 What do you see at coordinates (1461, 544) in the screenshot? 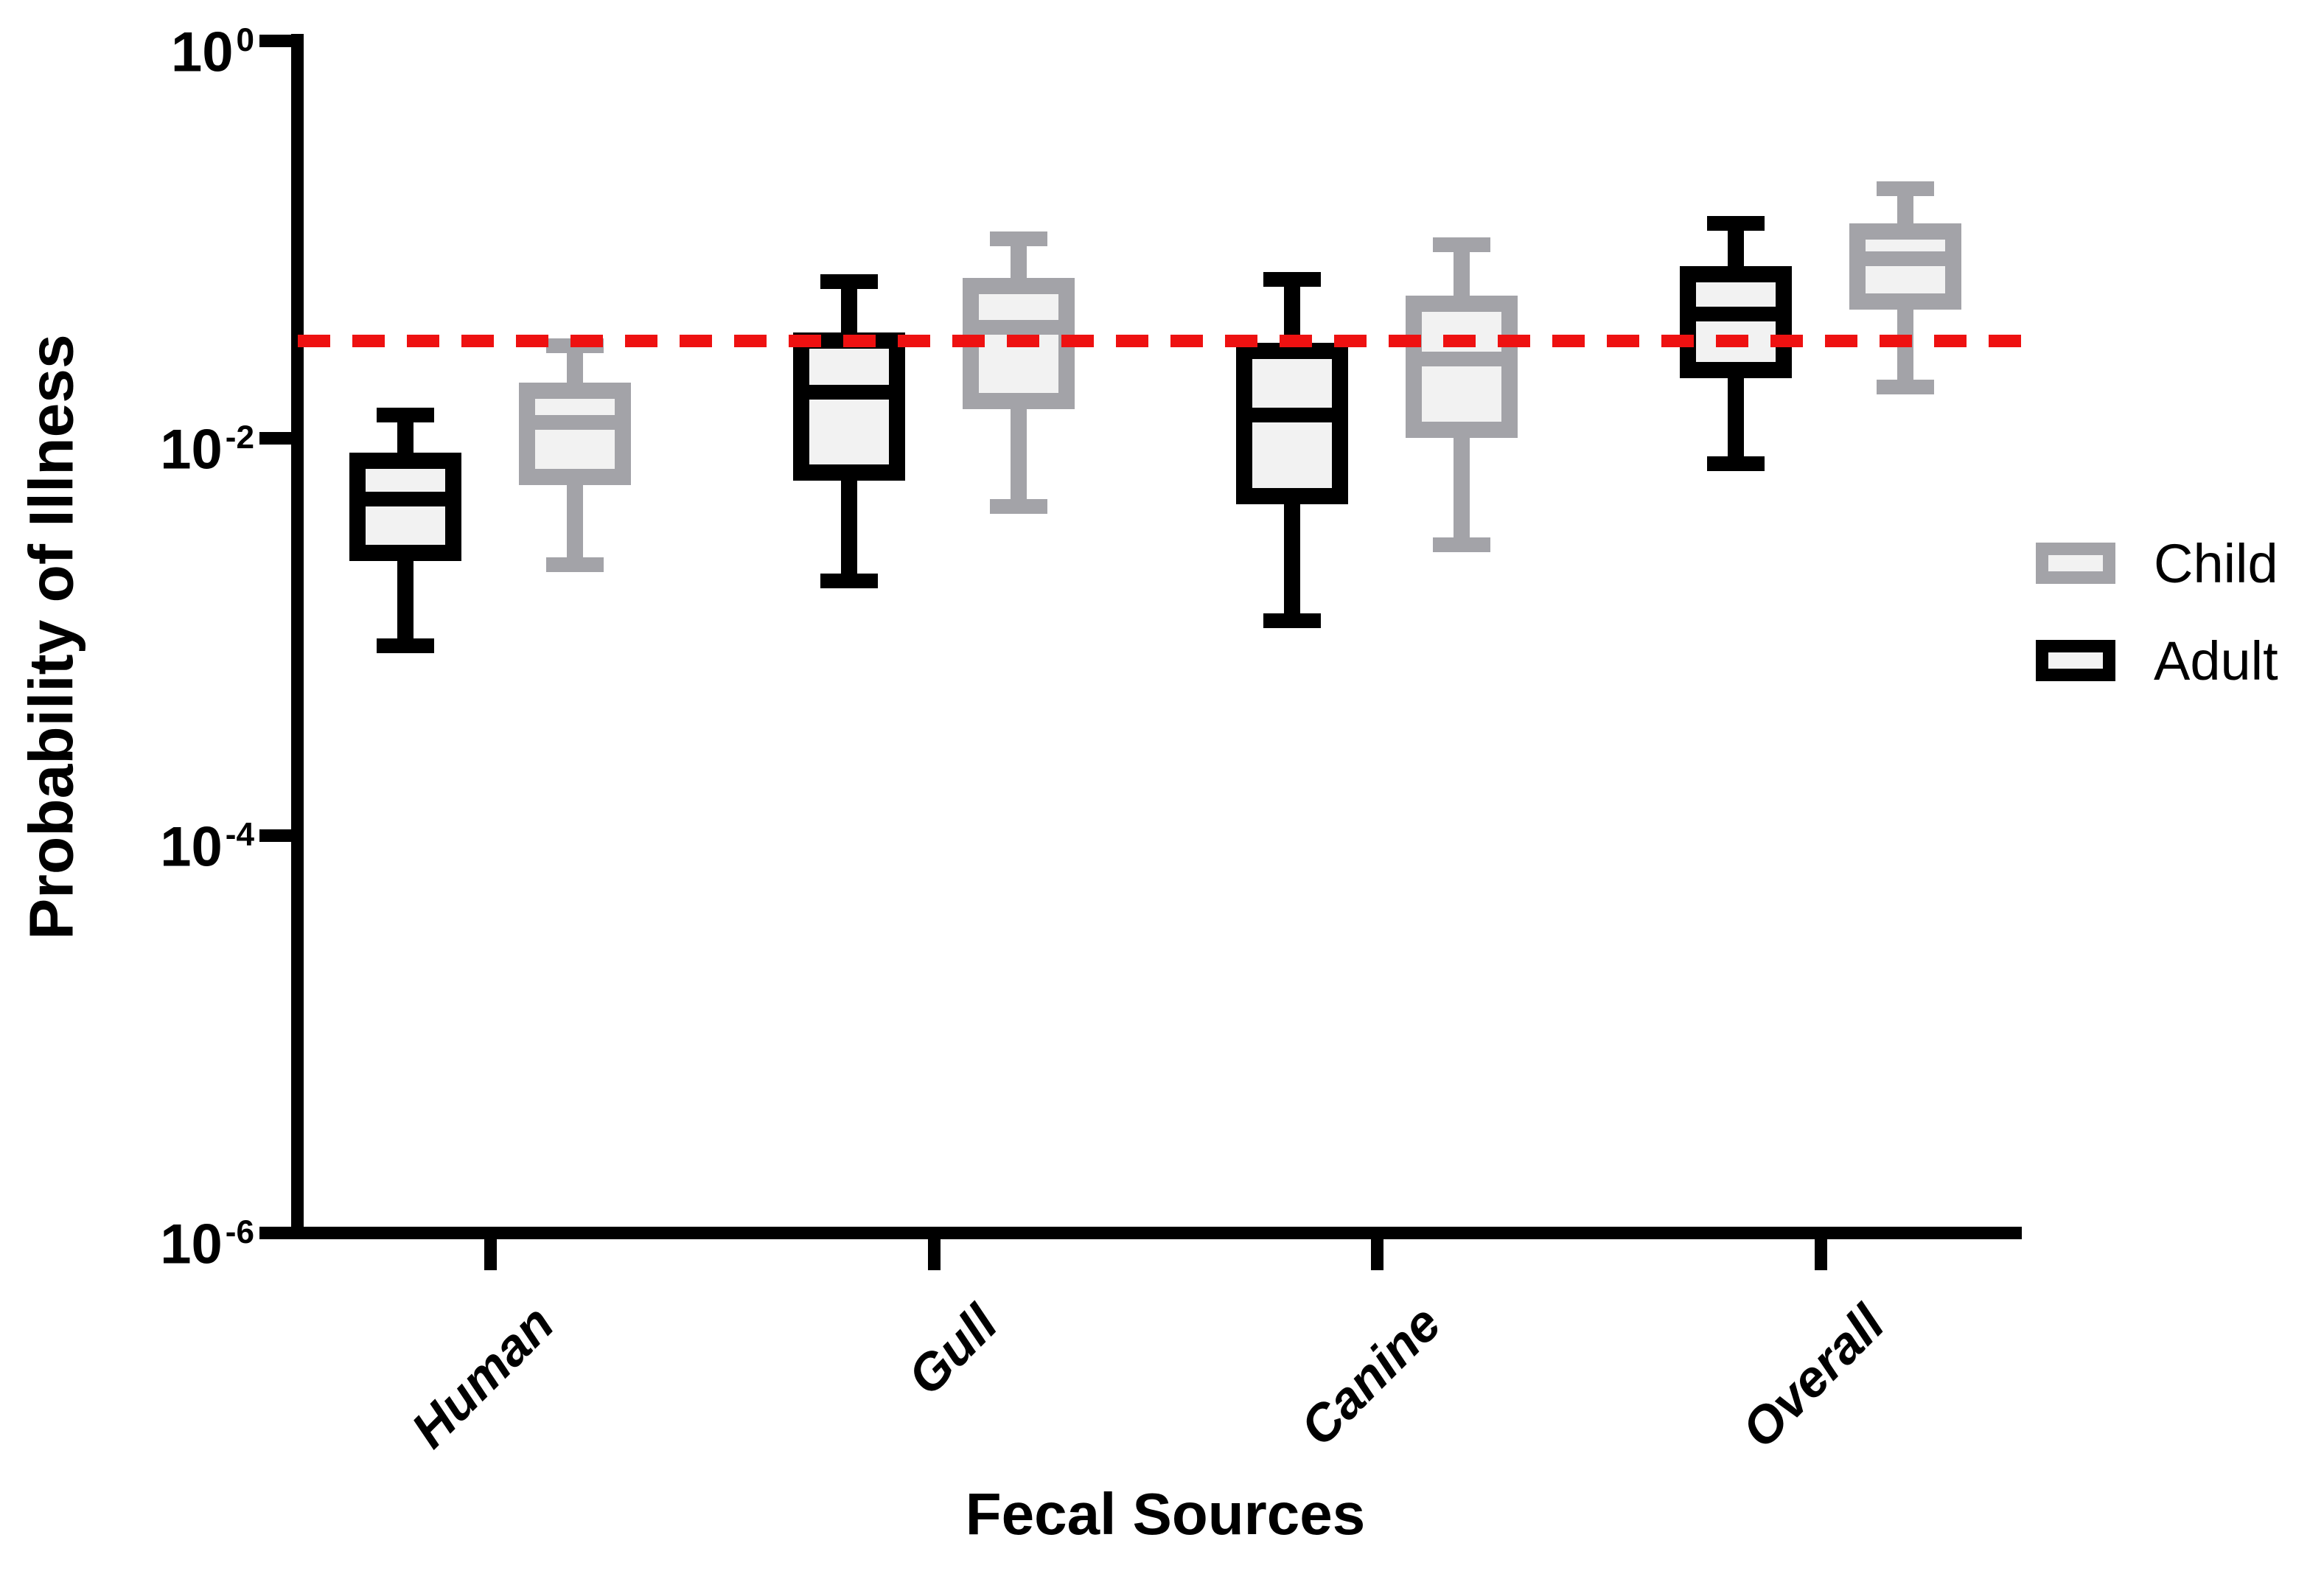
I see `whisker-cap-bottom-child-canine` at bounding box center [1461, 544].